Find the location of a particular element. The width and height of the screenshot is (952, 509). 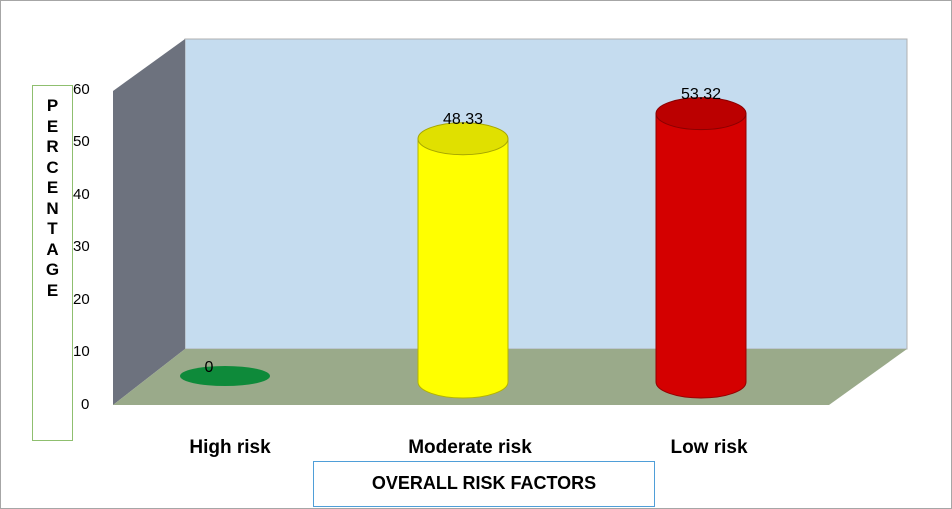

bar-disc is located at coordinates (225, 376).